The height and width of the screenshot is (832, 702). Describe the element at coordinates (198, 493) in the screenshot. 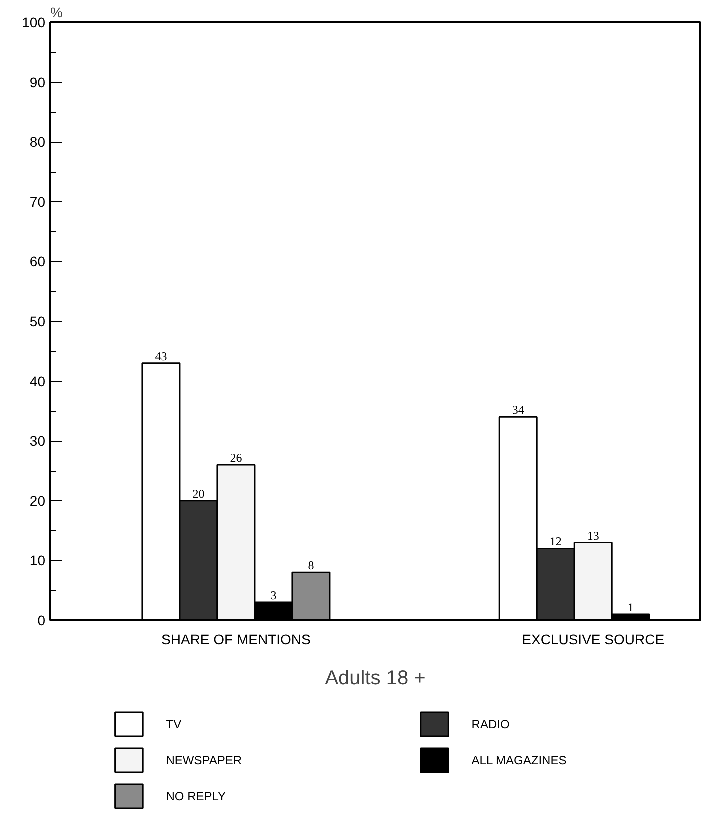

I see `data-label: 20` at that location.